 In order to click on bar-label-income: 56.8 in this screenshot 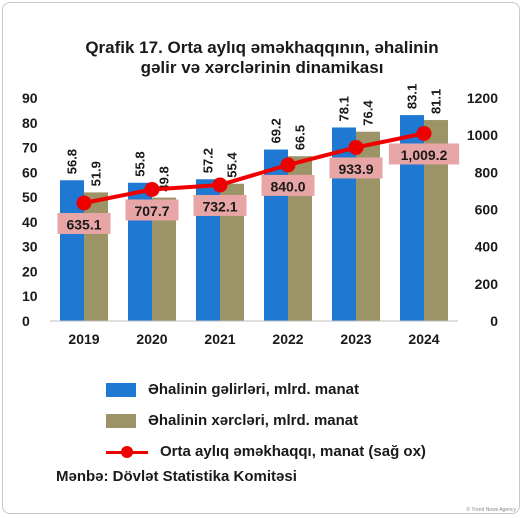, I will do `click(72, 161)`.